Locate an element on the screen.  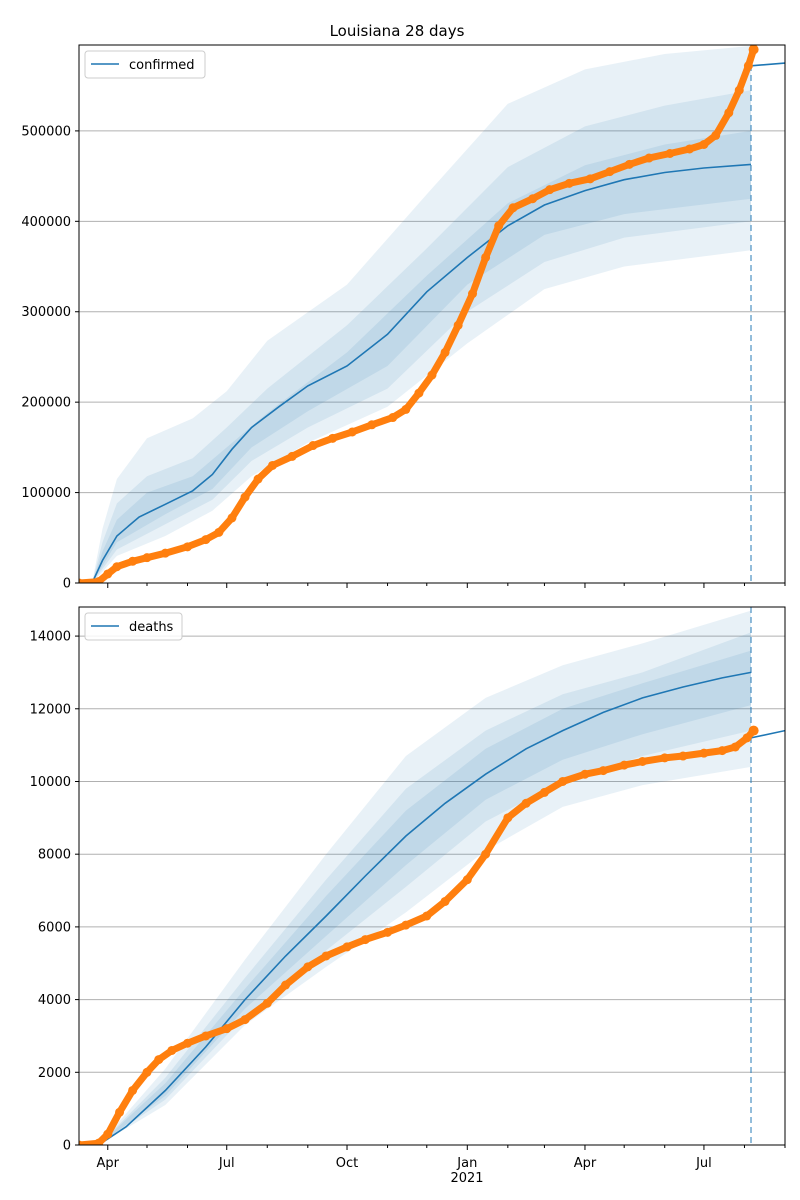
x-tick-label: Oct is located at coordinates (347, 1163).